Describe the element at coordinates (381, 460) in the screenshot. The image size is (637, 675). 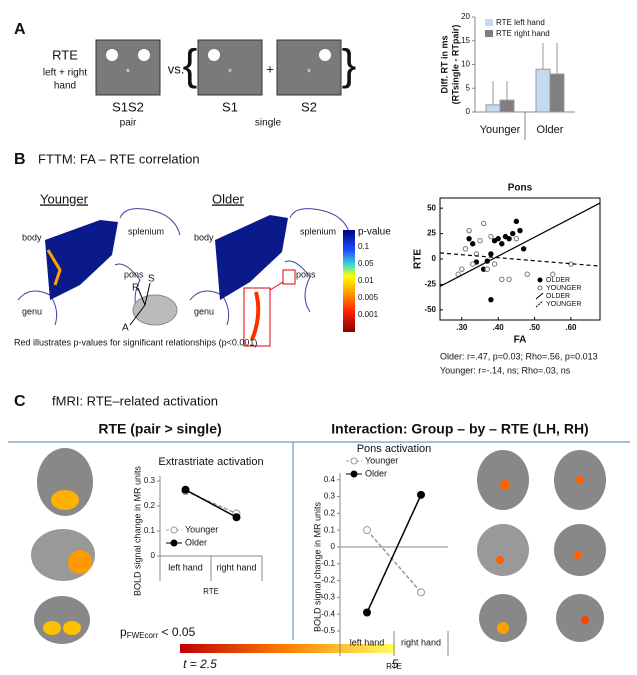
I see `legend-label: Younger` at that location.